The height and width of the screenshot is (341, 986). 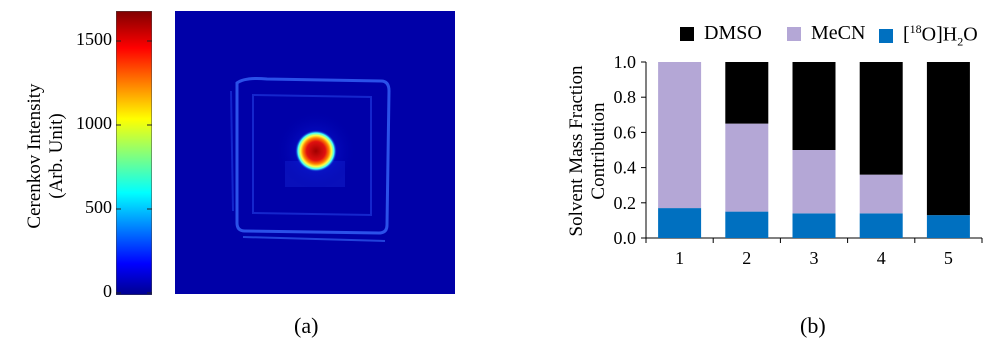 I want to click on legend-water-suffix: O, so click(x=970, y=34).